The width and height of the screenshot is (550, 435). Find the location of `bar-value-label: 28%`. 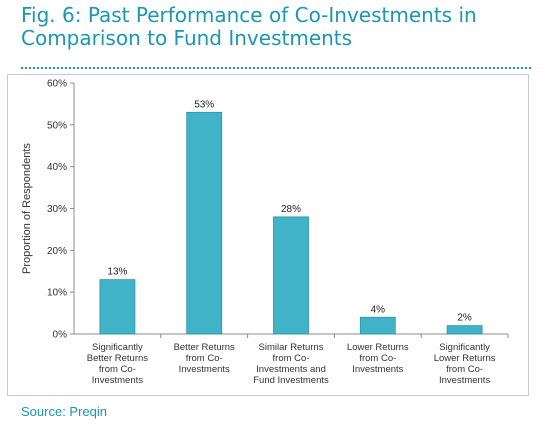

bar-value-label: 28% is located at coordinates (291, 209).